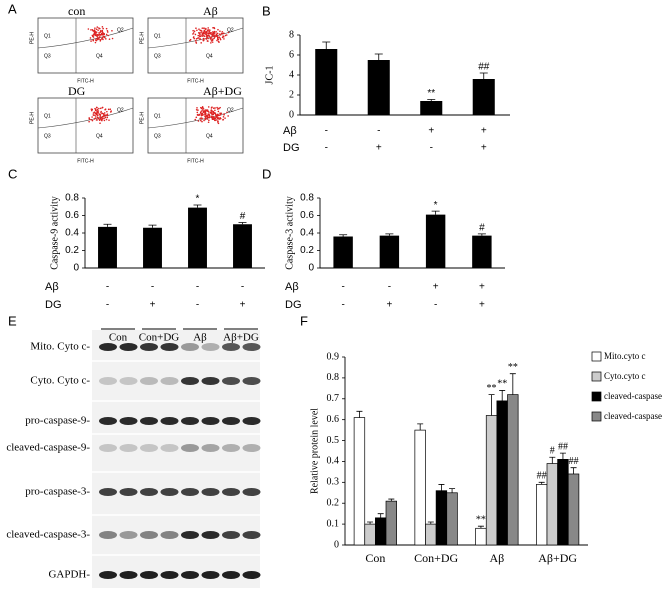 The image size is (662, 596). I want to click on panel-letter: A, so click(12, 8).